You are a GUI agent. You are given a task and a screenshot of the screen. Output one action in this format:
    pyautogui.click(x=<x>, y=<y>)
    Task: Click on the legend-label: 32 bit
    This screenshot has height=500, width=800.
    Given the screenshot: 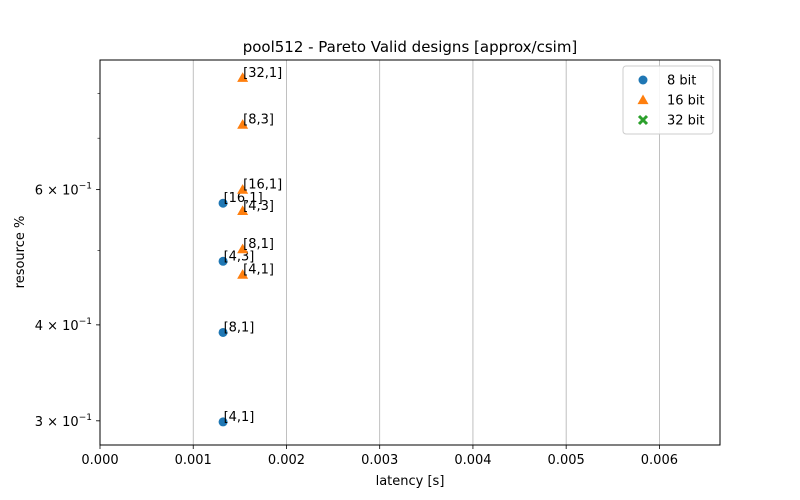 What is the action you would take?
    pyautogui.click(x=686, y=121)
    